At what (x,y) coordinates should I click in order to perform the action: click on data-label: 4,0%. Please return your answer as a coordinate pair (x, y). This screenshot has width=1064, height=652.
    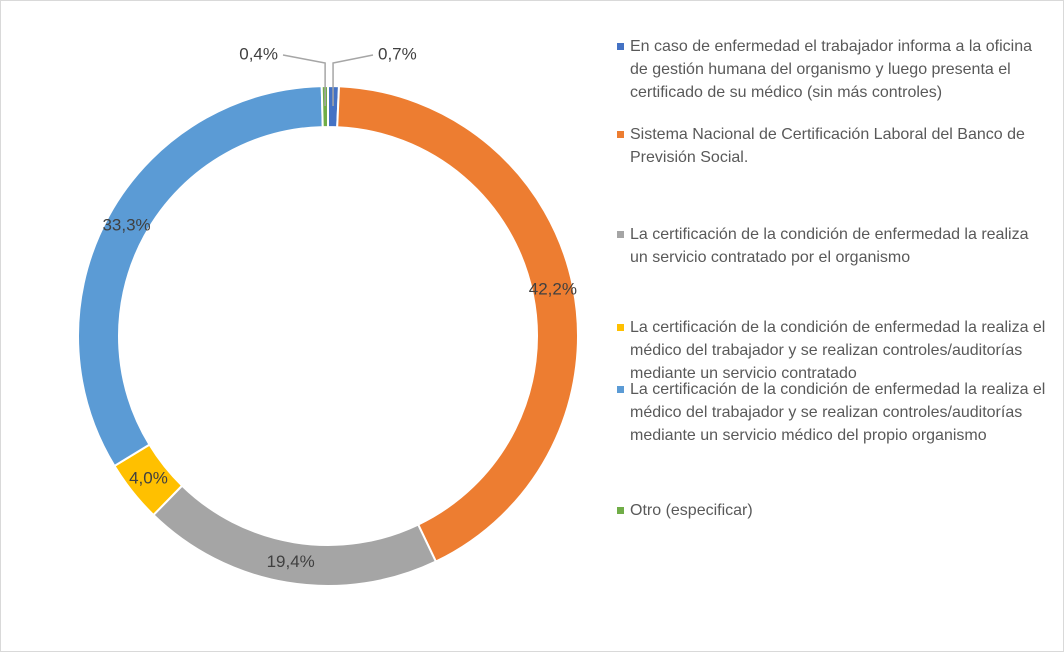
    Looking at the image, I should click on (148, 477).